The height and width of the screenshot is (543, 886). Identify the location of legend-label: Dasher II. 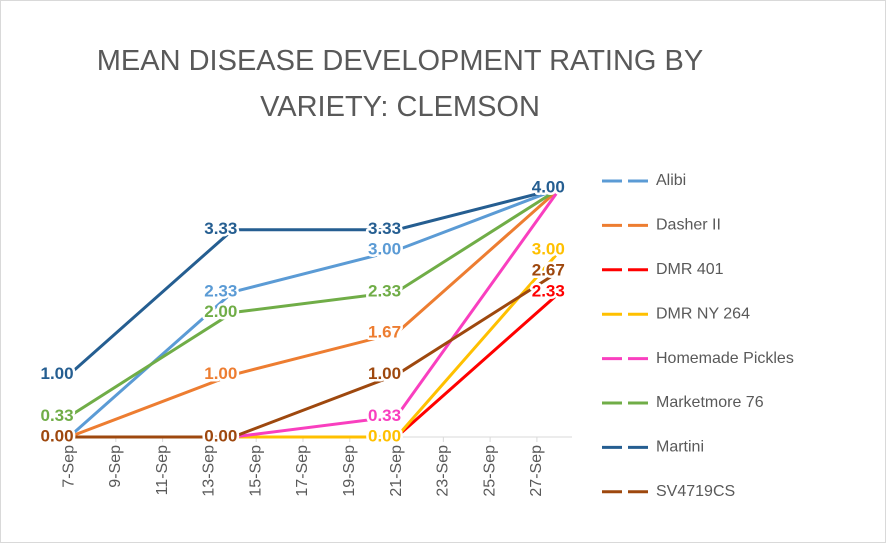
(688, 225).